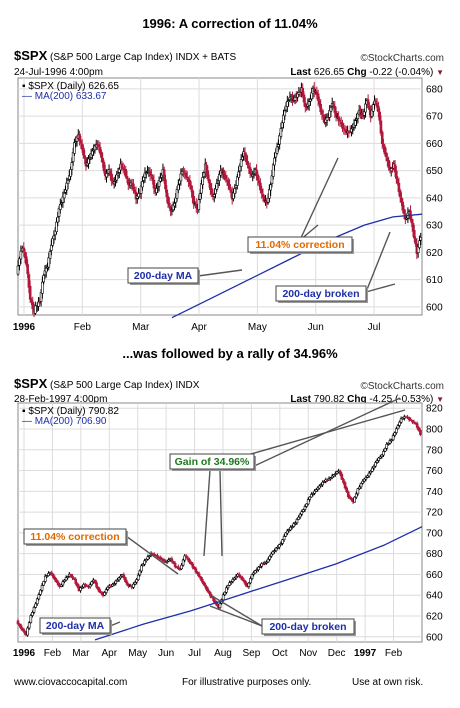  I want to click on legend-price: ▪ $SPX (Daily) 790.82, so click(70, 411).